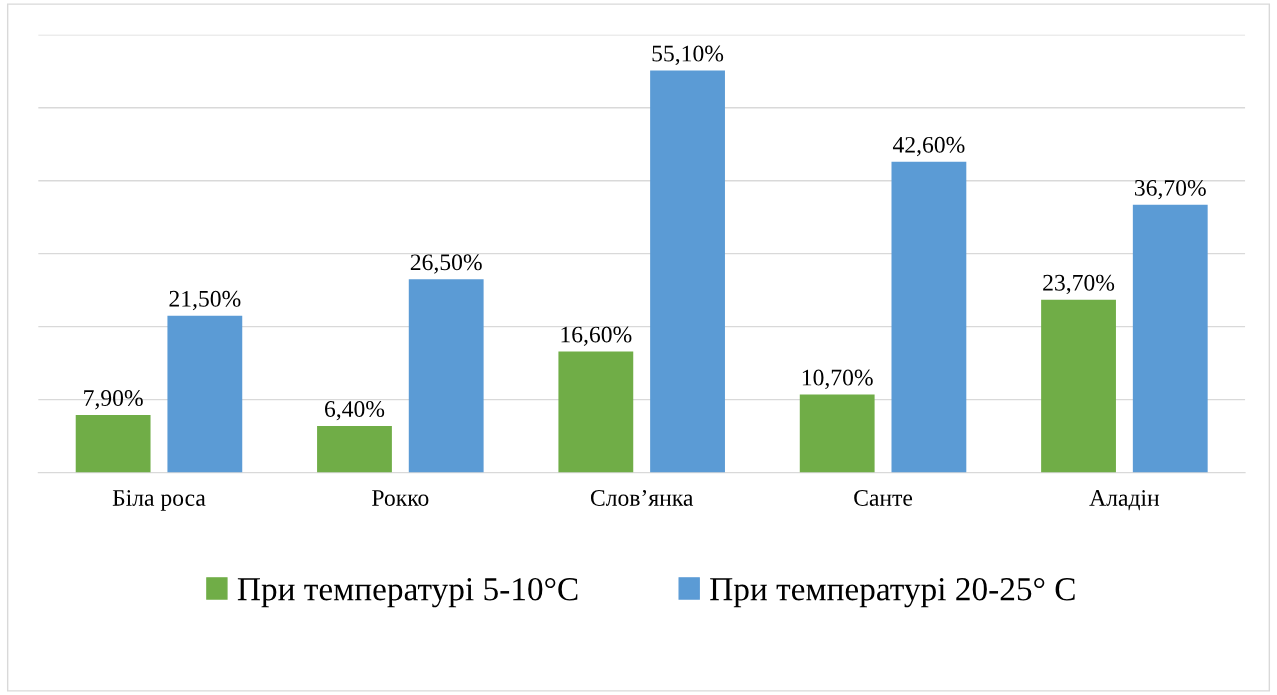 This screenshot has width=1277, height=695. I want to click on data-label: 23,70%, so click(1079, 284).